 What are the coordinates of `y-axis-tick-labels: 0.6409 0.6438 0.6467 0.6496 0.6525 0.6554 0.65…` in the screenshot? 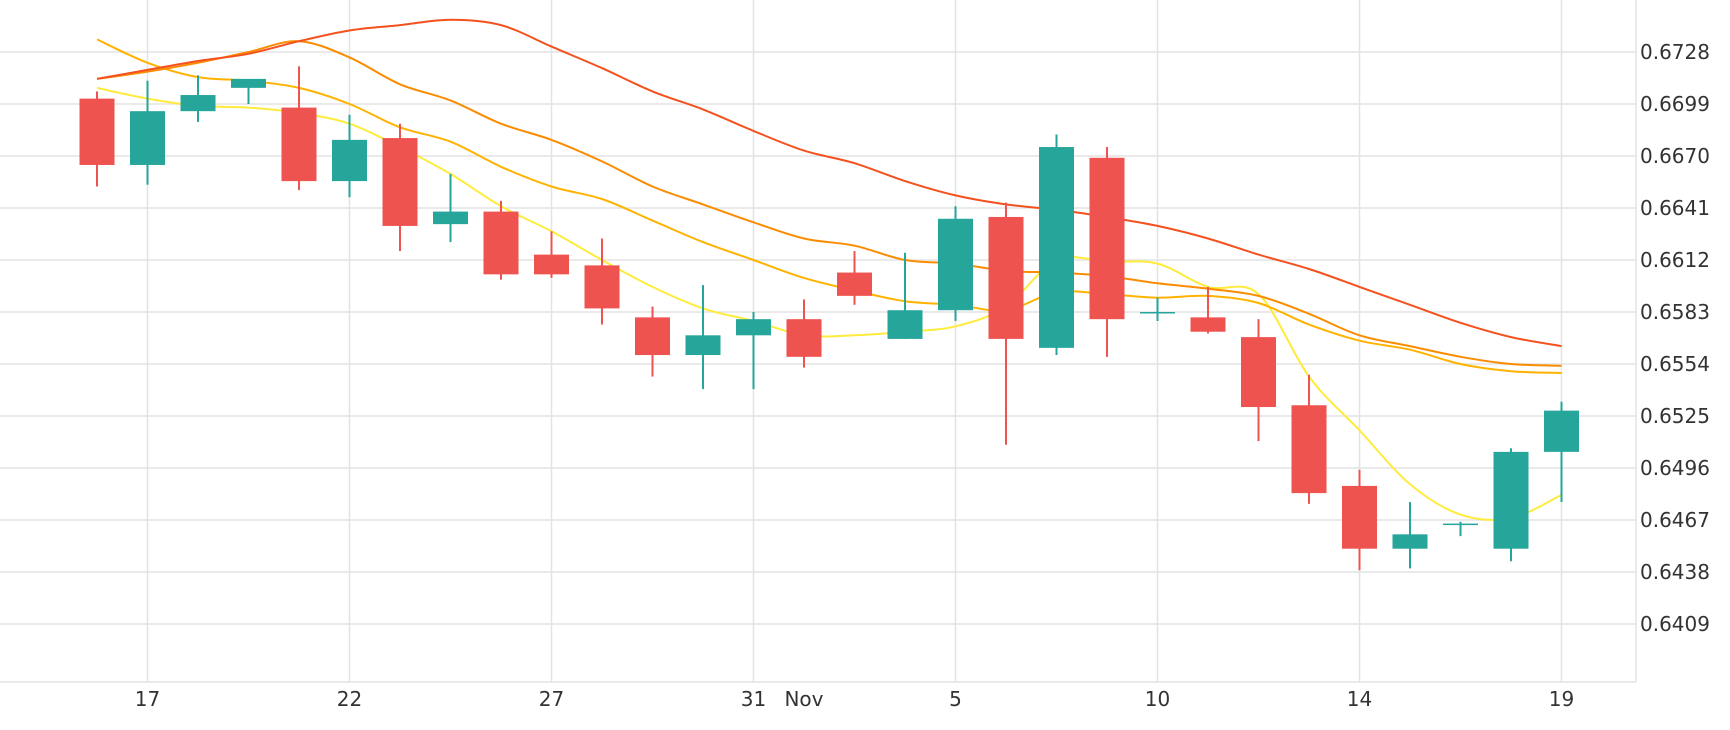 It's located at (1675, 338).